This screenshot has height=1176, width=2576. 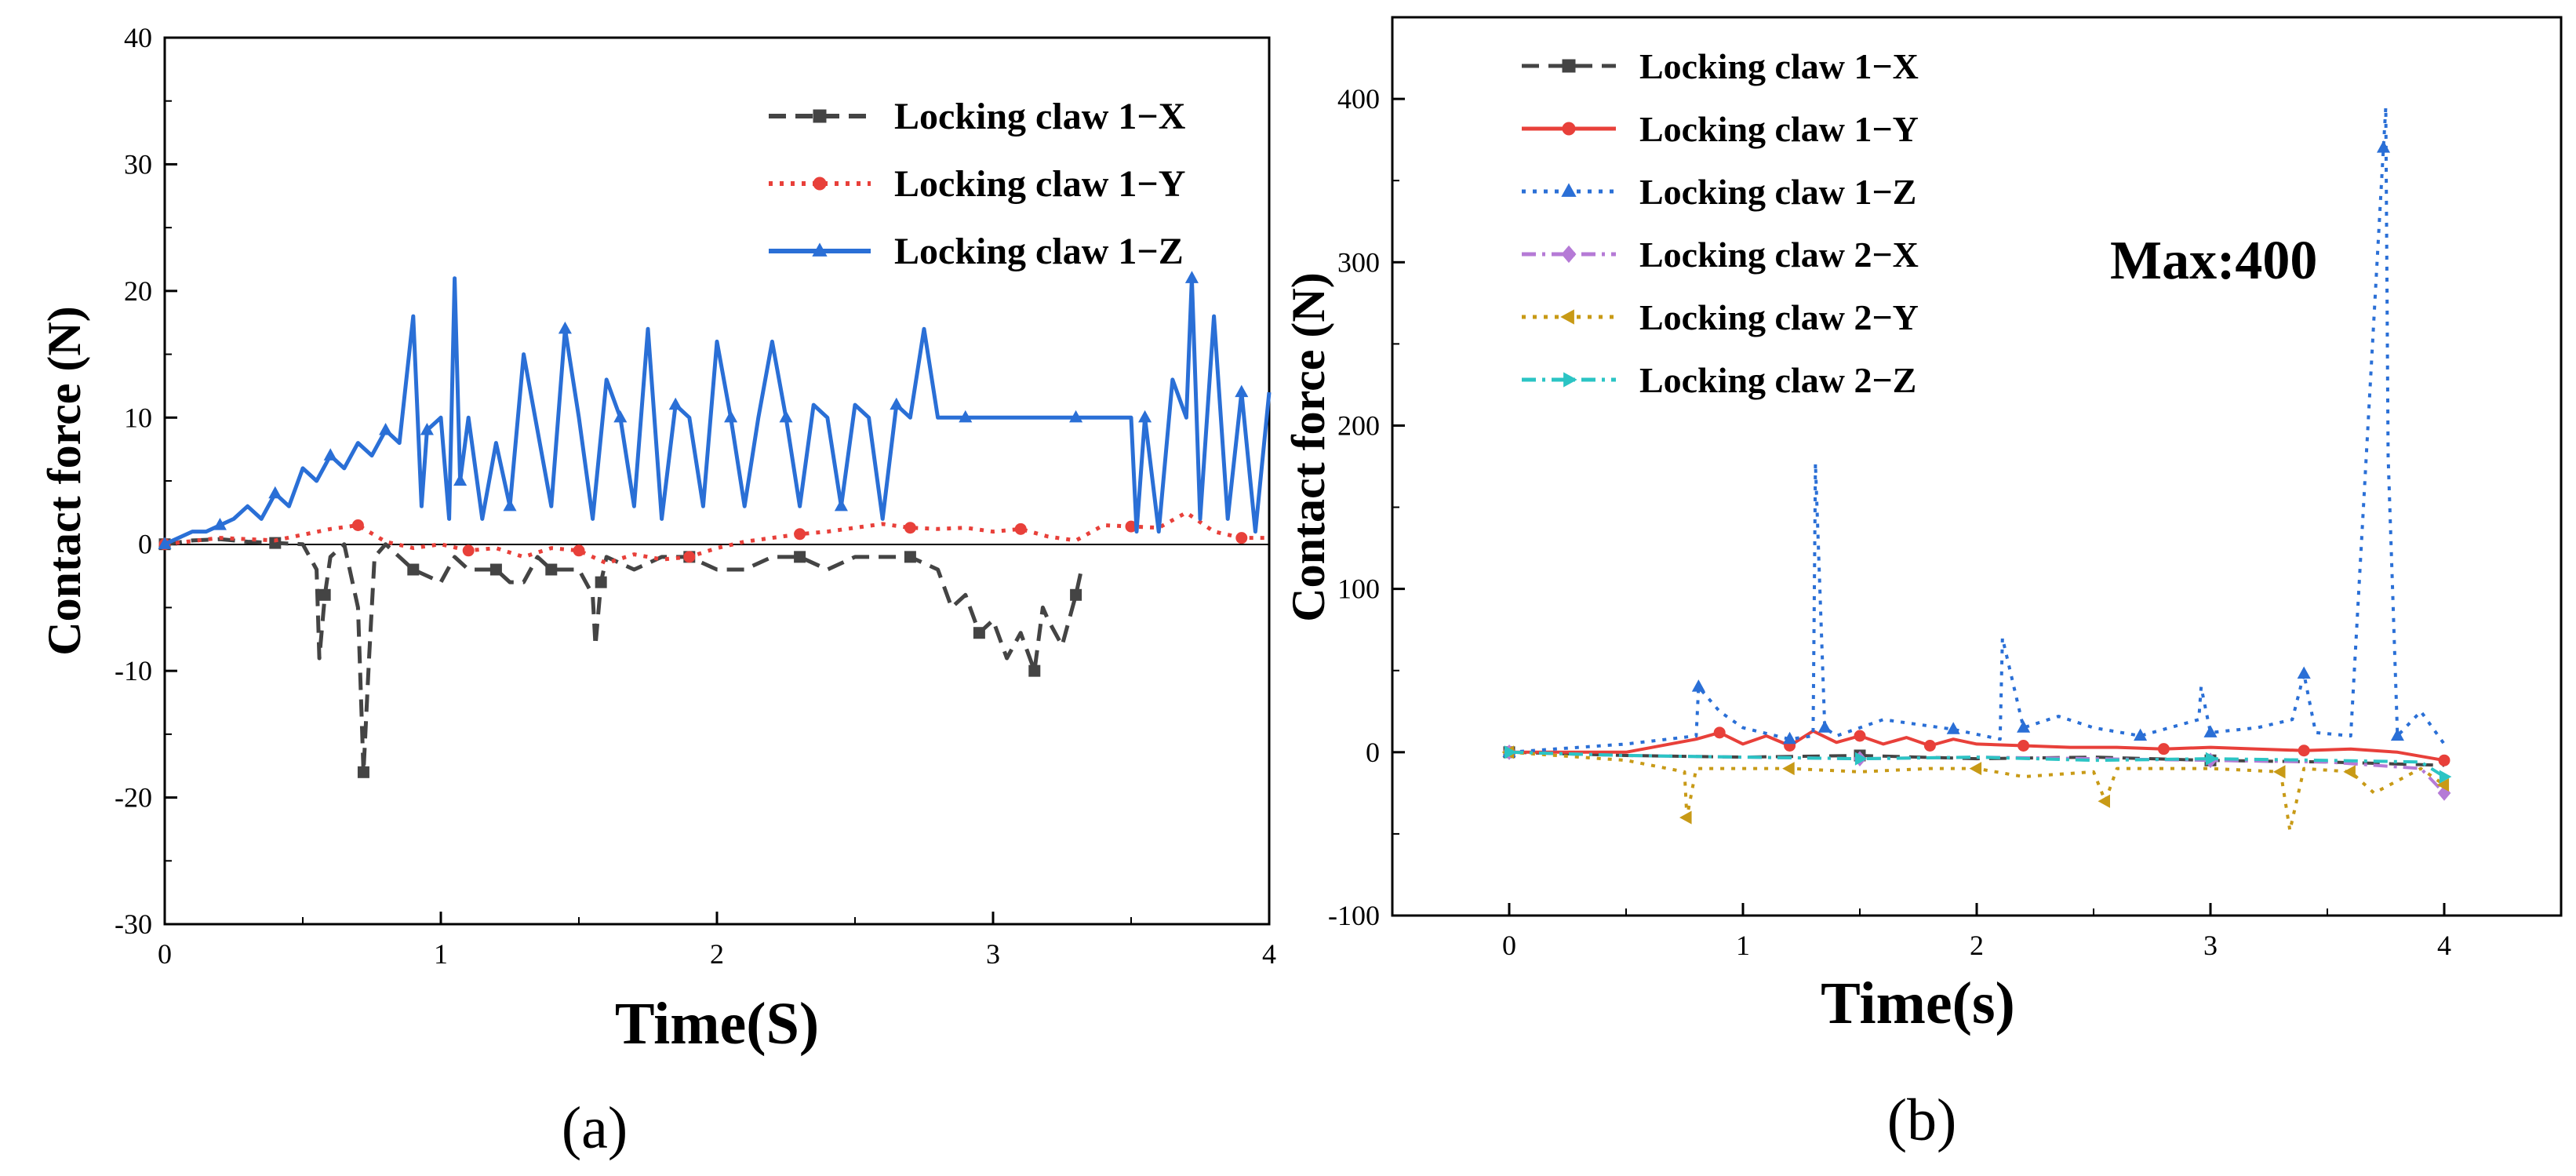 I want to click on x-tick-label: 0, so click(x=165, y=954).